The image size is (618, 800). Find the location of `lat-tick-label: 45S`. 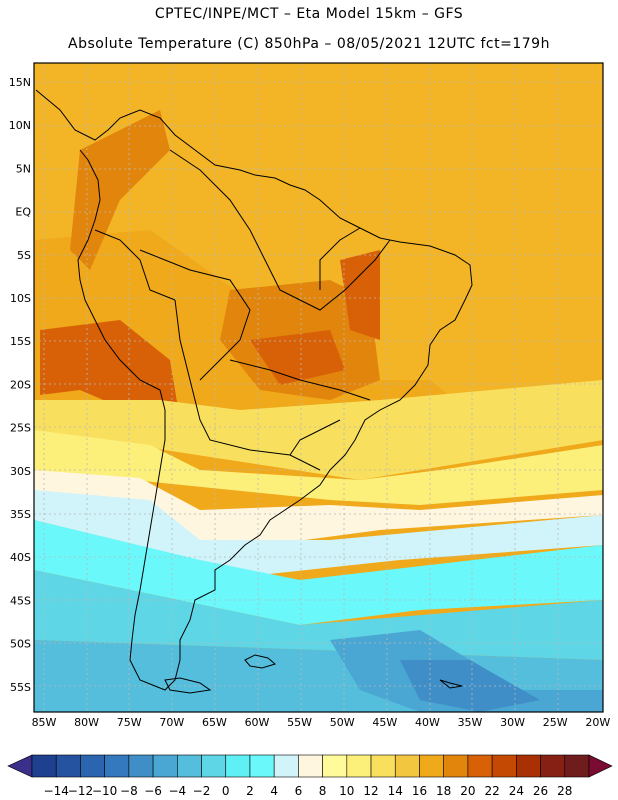

lat-tick-label: 45S is located at coordinates (20, 600).